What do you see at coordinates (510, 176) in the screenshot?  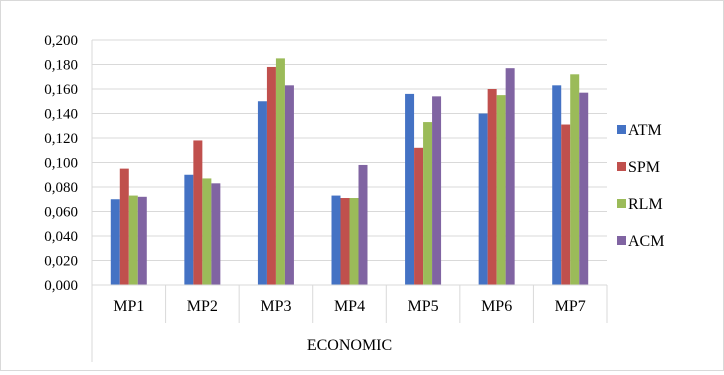 I see `bar-acm-mp6` at bounding box center [510, 176].